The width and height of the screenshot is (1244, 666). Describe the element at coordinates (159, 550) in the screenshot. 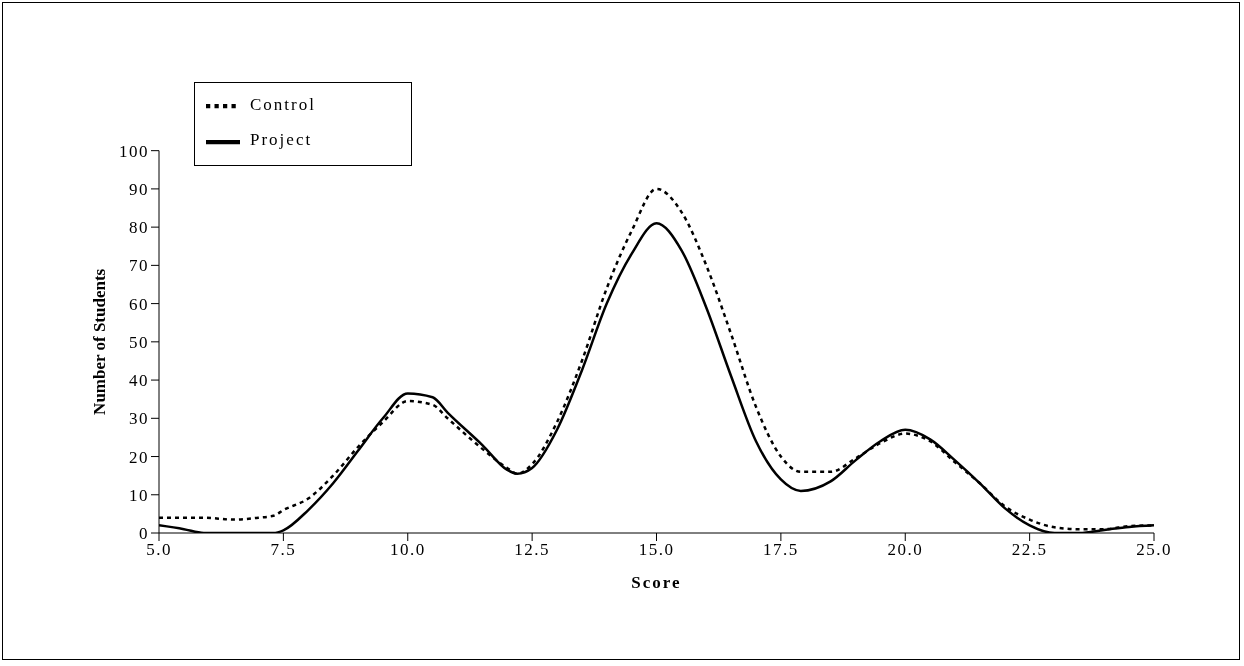

I see `x-tick-label: 5.0` at that location.